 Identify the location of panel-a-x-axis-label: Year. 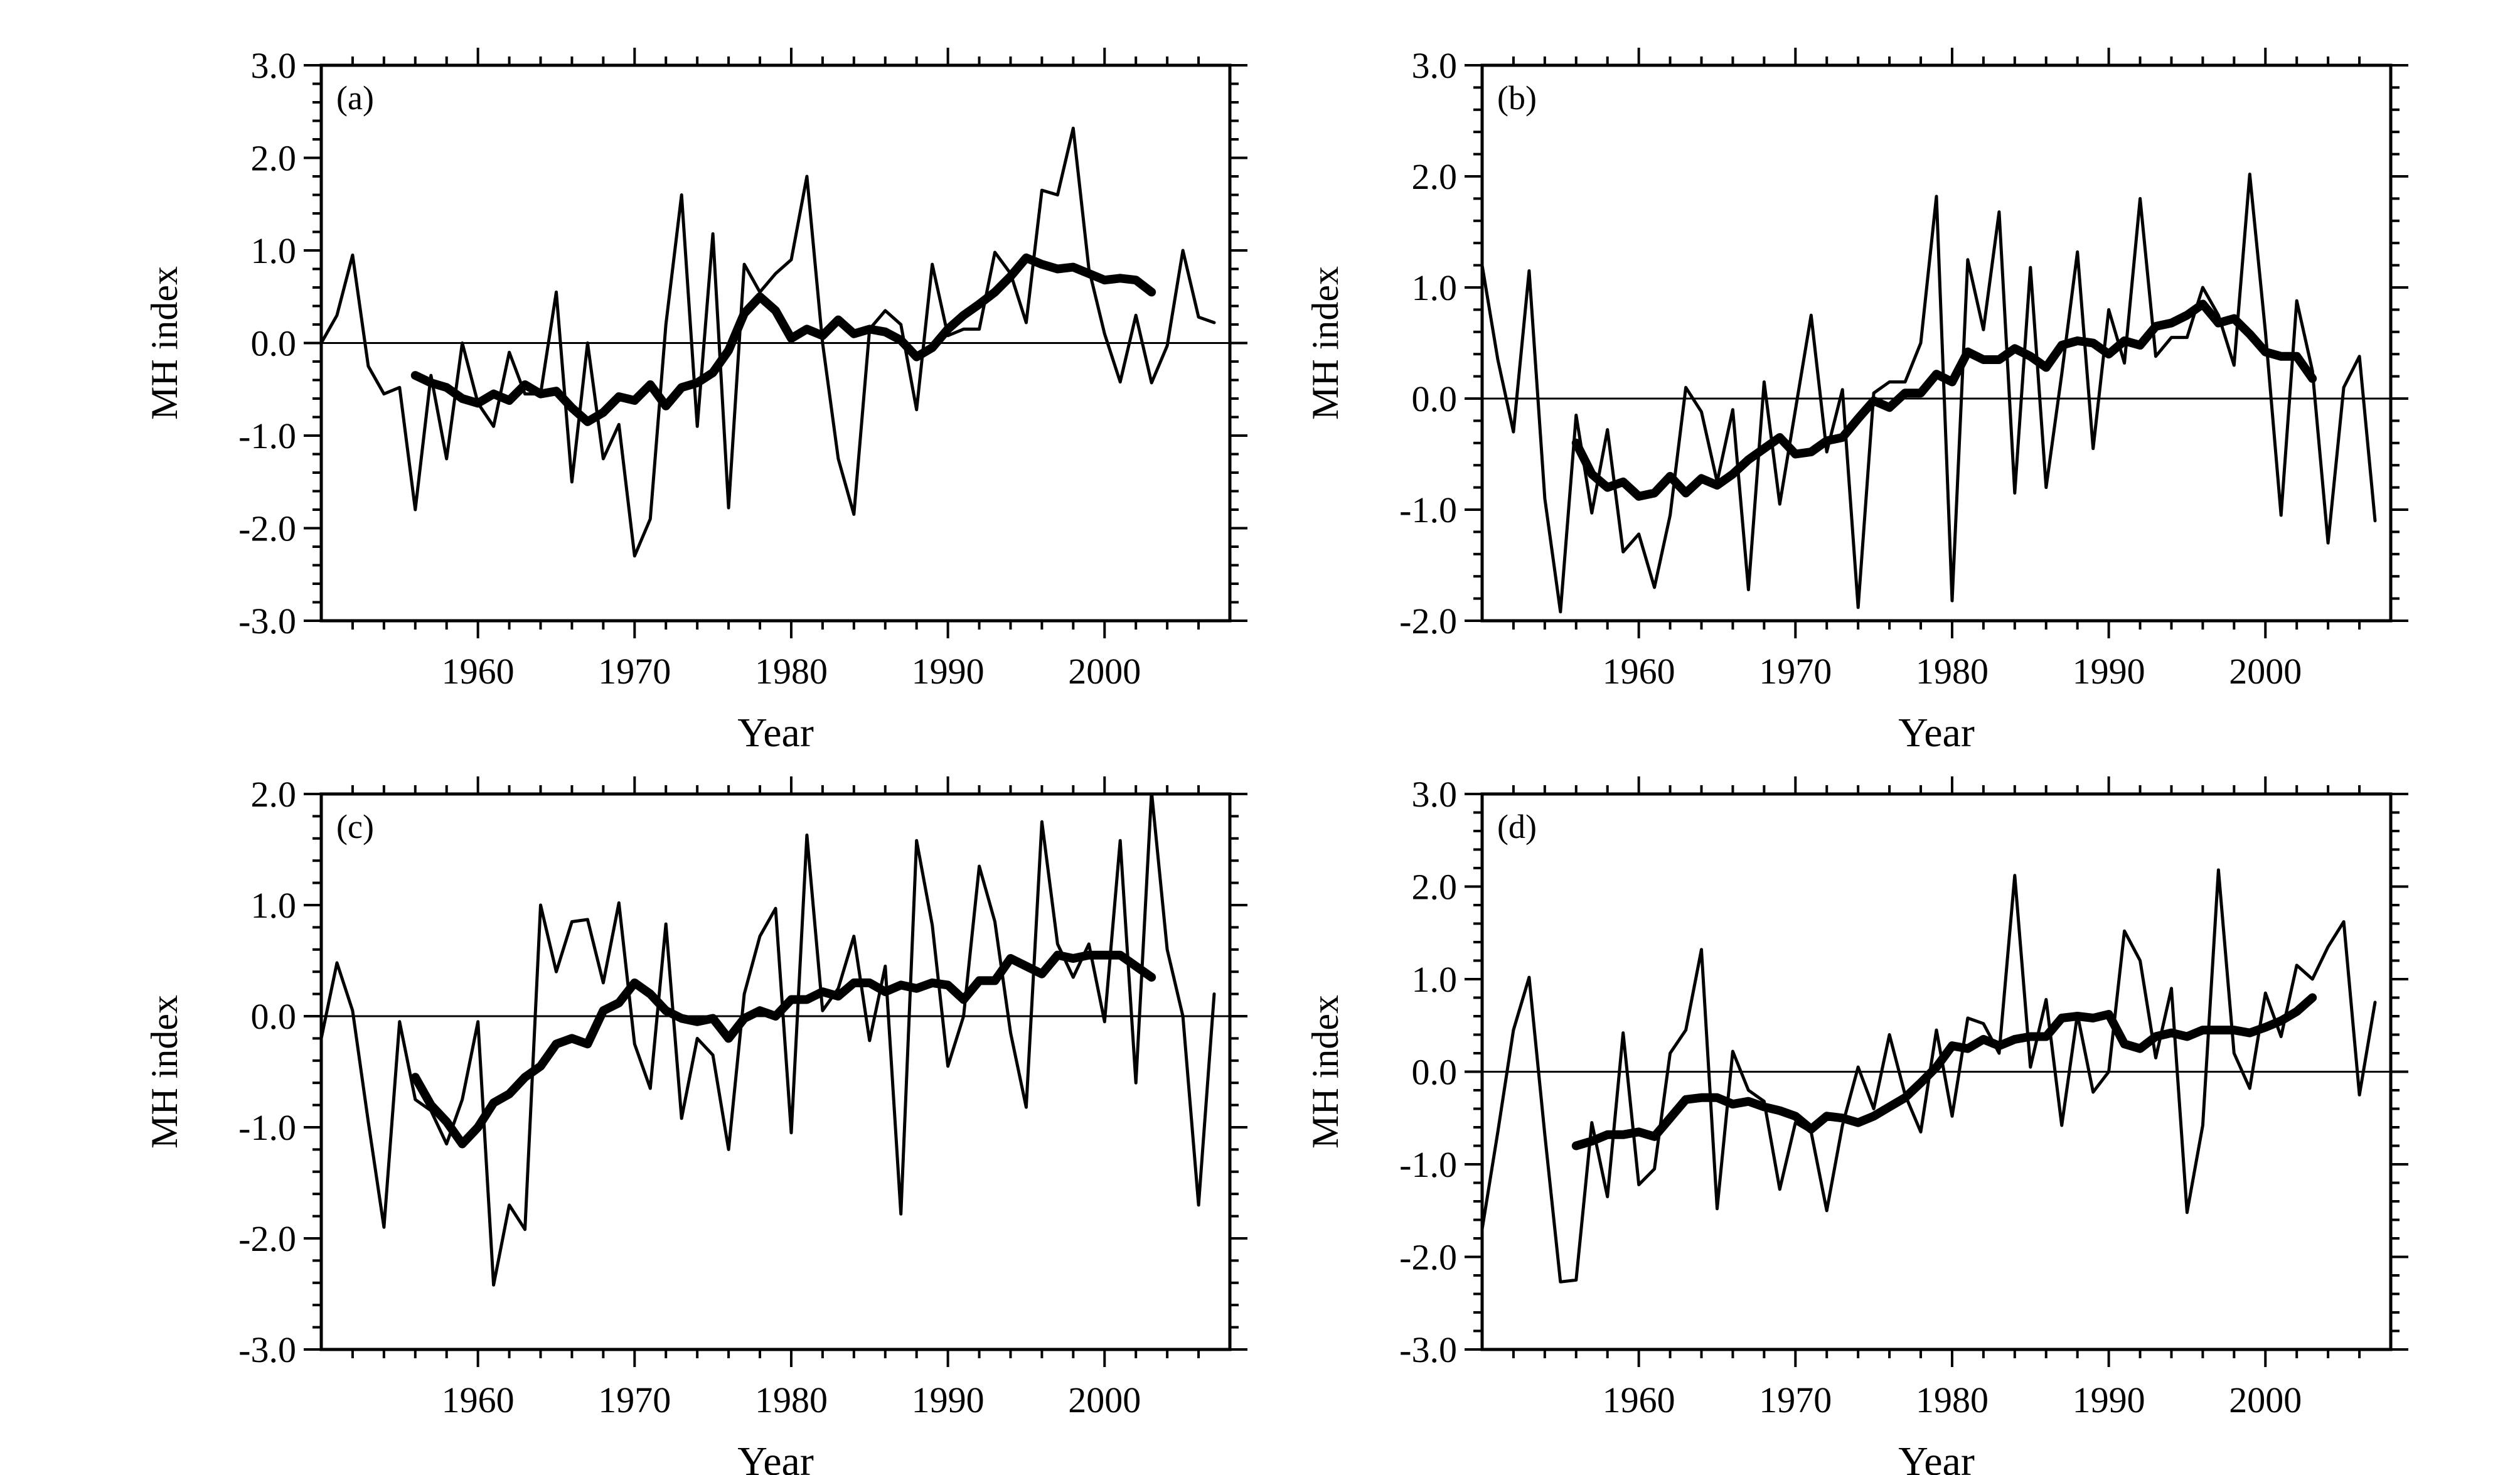
(775, 733).